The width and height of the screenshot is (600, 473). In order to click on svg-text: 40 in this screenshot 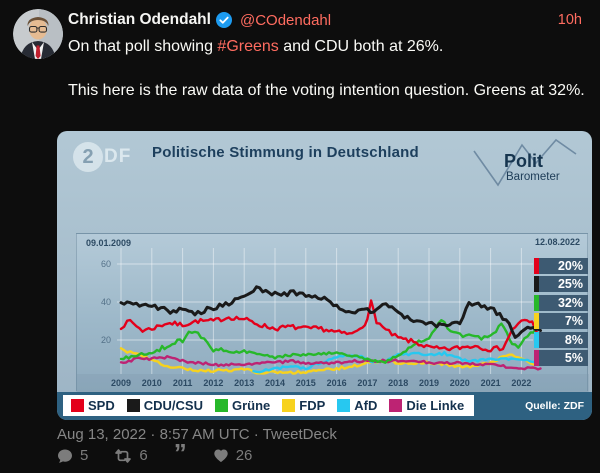, I will do `click(106, 302)`.